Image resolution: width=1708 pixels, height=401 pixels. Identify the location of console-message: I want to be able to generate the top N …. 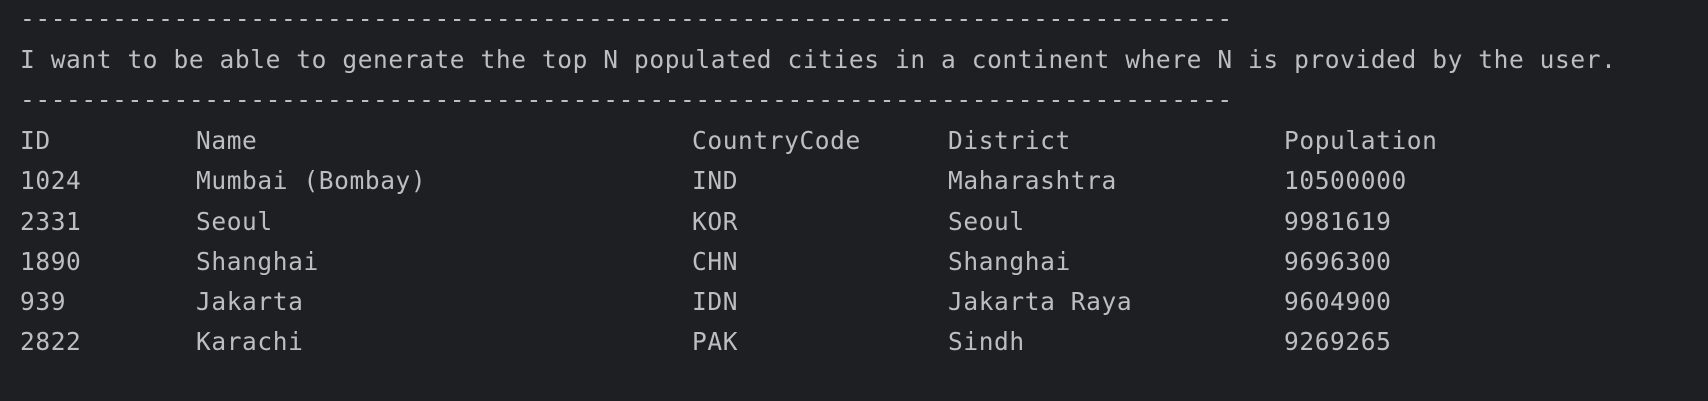
(818, 59).